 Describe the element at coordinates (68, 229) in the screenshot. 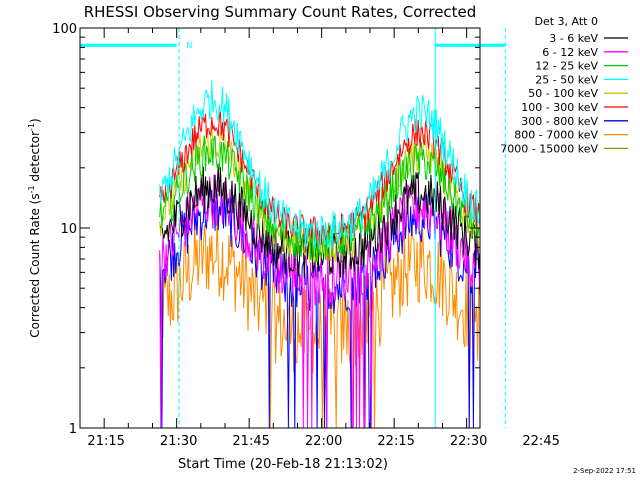

I see `y-tick-label: 10` at that location.